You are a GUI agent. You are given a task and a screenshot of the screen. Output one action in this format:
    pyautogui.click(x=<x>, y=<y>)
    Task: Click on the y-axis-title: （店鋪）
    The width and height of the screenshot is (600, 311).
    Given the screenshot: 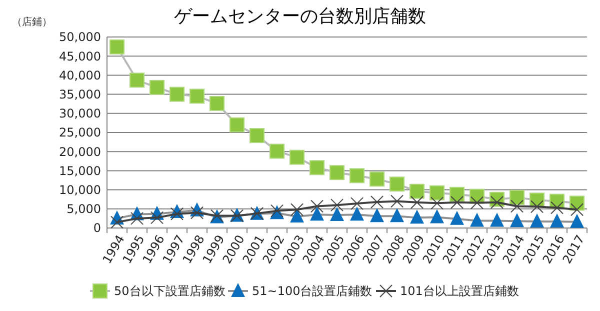 What is the action you would take?
    pyautogui.click(x=32, y=22)
    